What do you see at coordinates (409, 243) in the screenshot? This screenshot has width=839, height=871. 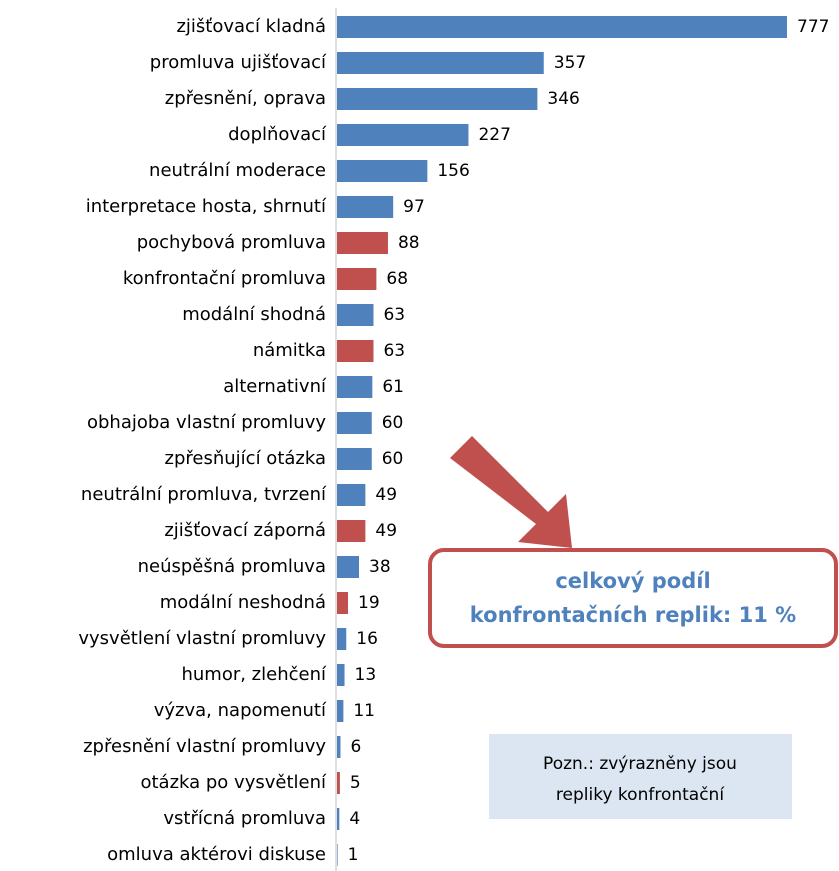 I see `value-label: 88` at bounding box center [409, 243].